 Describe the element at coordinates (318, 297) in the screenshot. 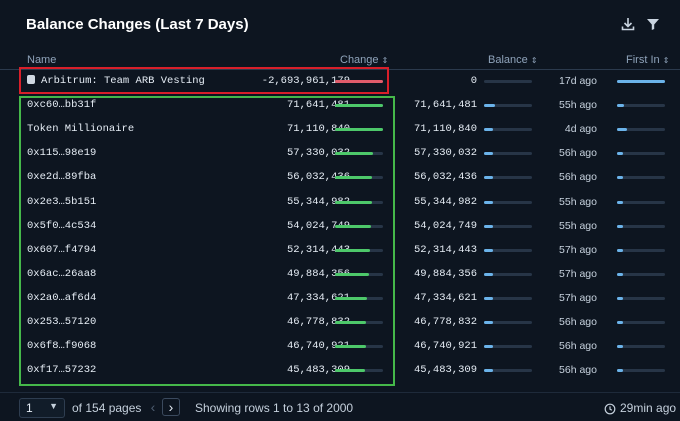

I see `row-change-value: 47,334,621` at that location.